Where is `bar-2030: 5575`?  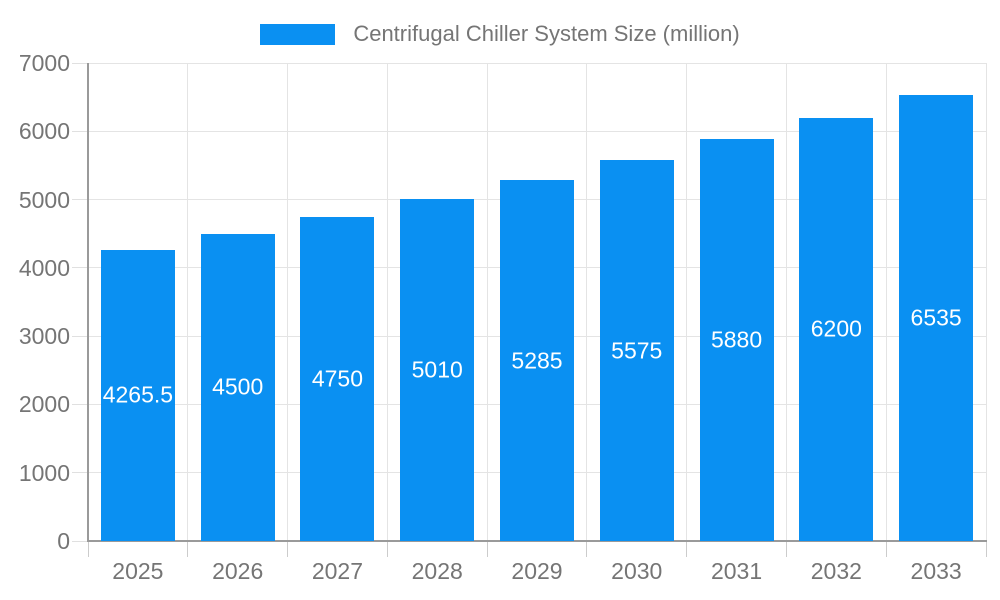 bar-2030: 5575 is located at coordinates (636, 350).